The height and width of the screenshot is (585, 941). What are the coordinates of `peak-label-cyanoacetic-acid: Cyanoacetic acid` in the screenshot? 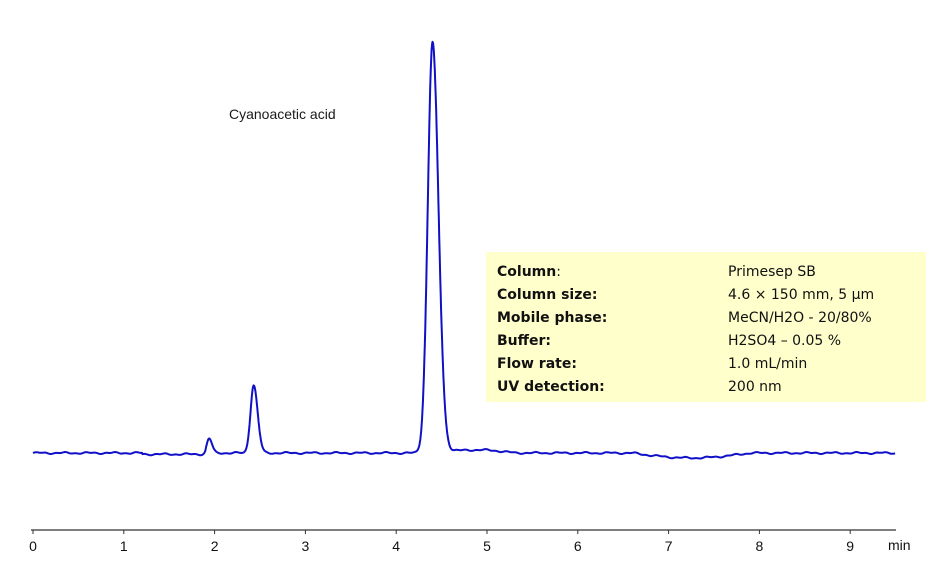 It's located at (282, 114).